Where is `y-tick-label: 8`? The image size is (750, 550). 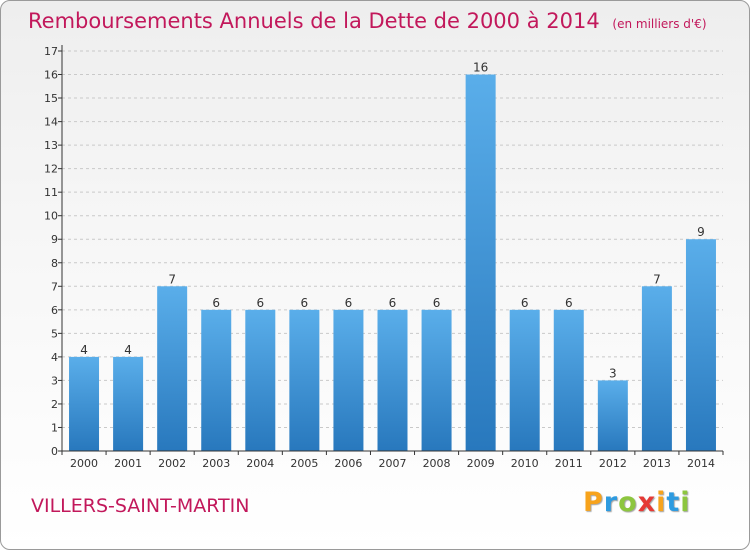
y-tick-label: 8 is located at coordinates (54, 263).